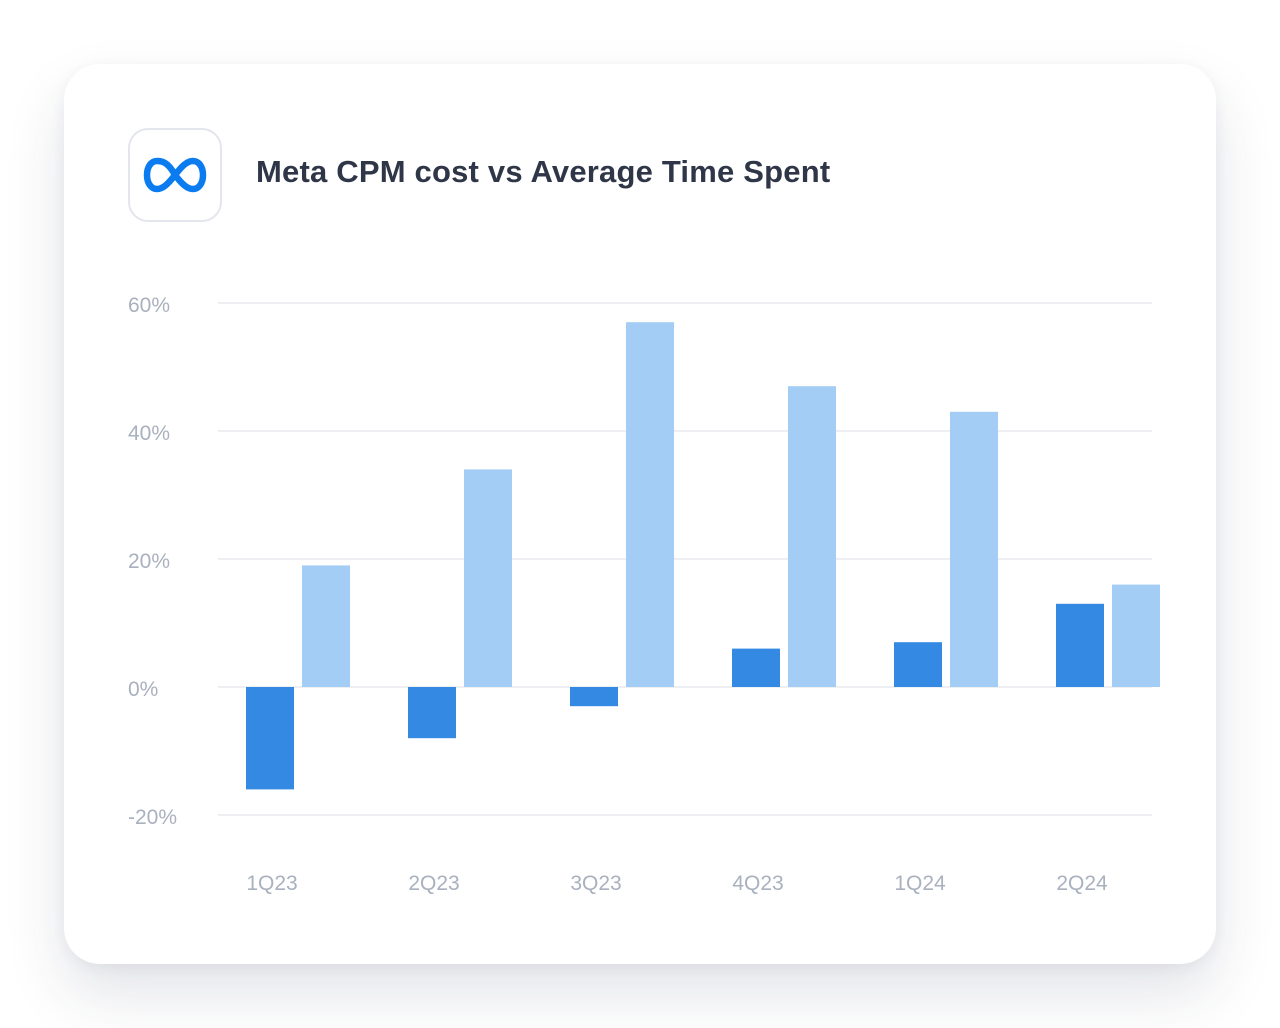  I want to click on y-tick-label: 20%, so click(149, 561).